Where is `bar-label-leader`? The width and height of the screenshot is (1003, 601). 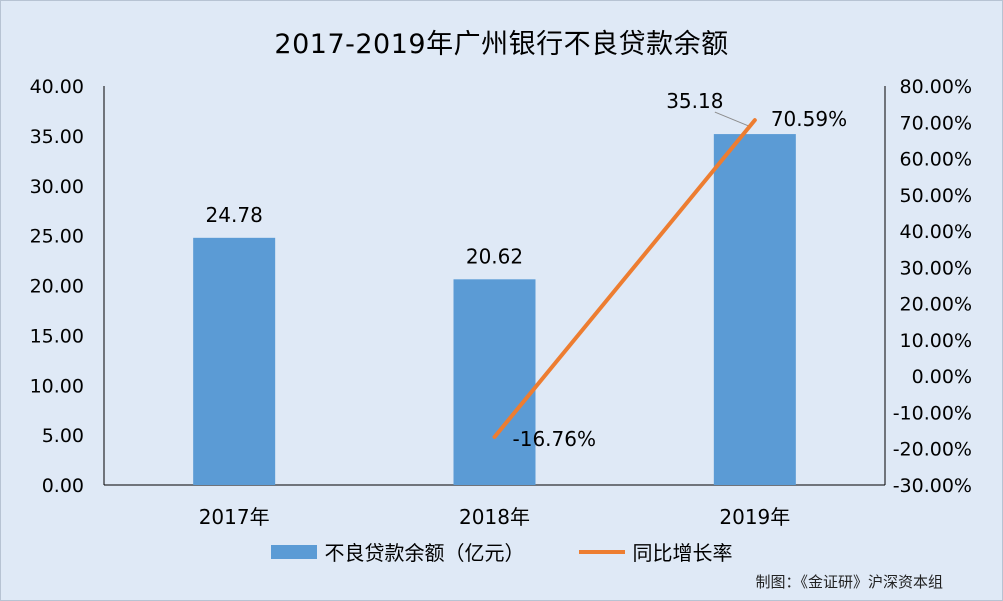 bar-label-leader is located at coordinates (732, 119).